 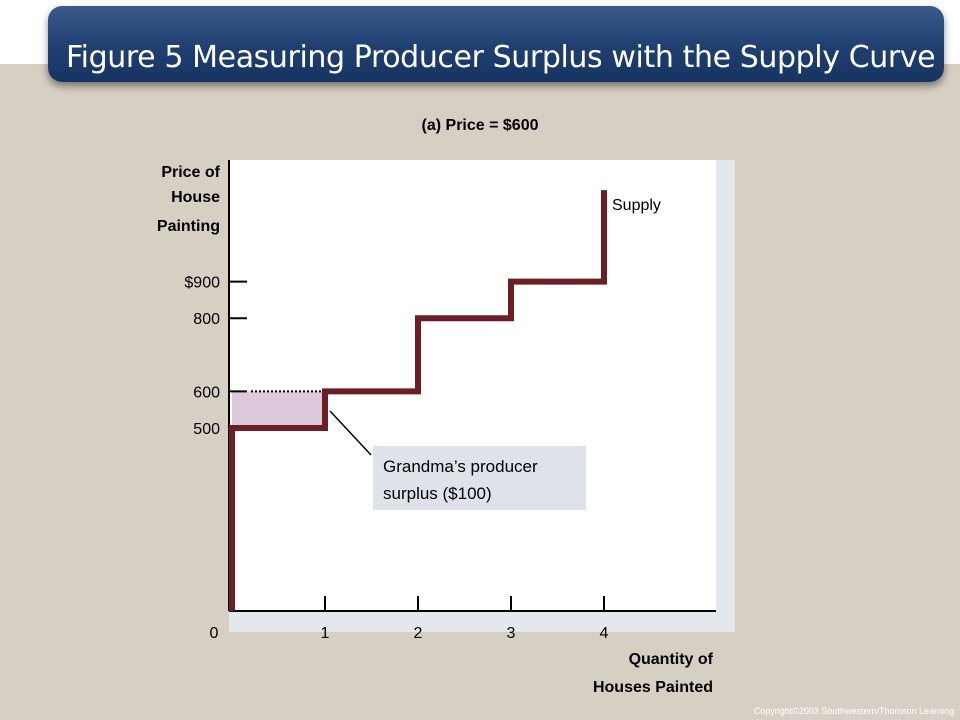 I want to click on x-tick-label-0: 0, so click(x=214, y=633).